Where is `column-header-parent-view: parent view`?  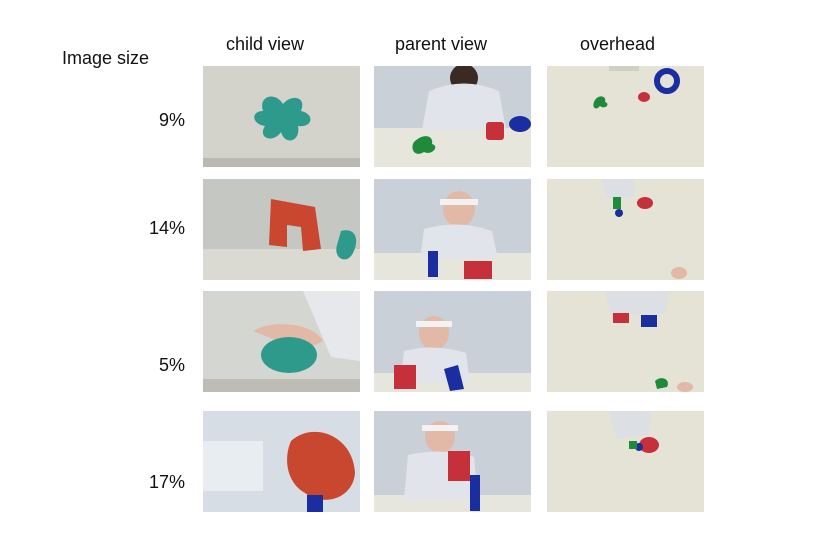 column-header-parent-view: parent view is located at coordinates (441, 44).